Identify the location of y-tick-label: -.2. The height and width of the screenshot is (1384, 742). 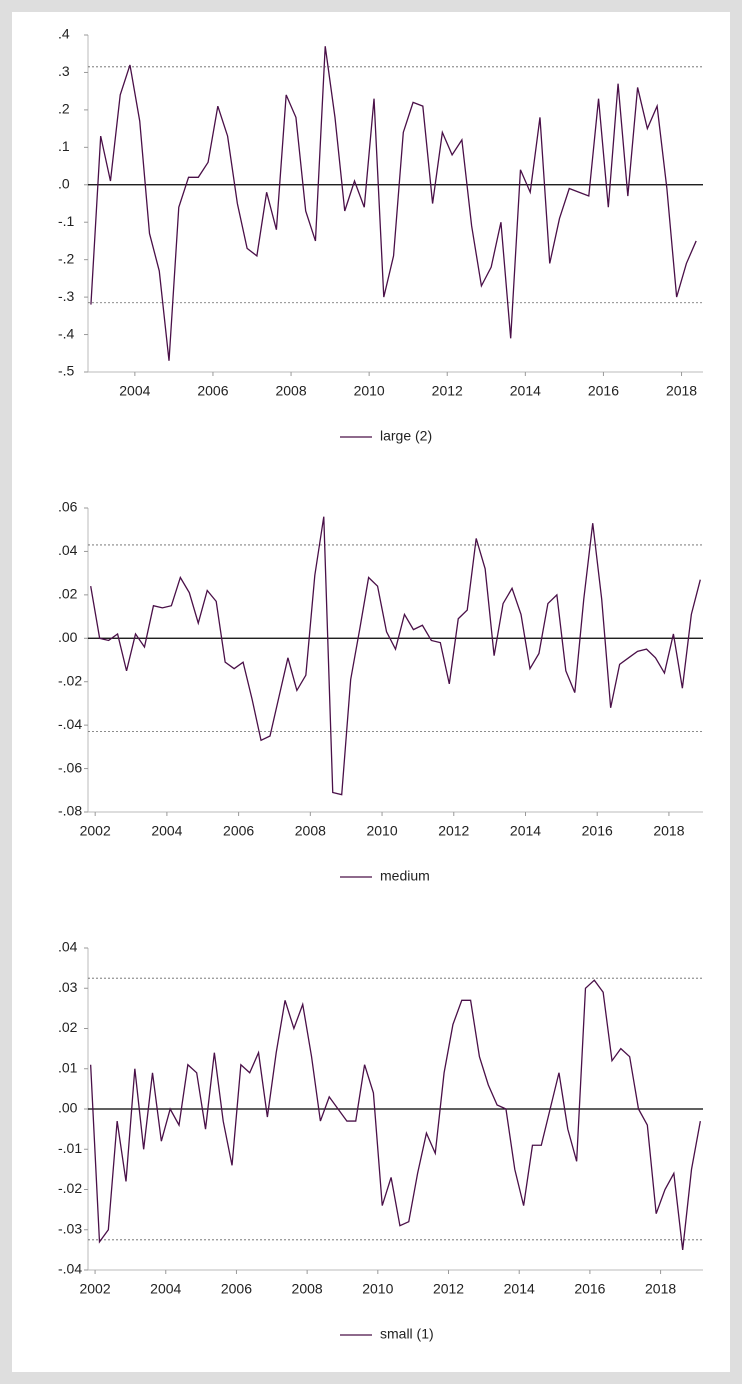
(66, 258).